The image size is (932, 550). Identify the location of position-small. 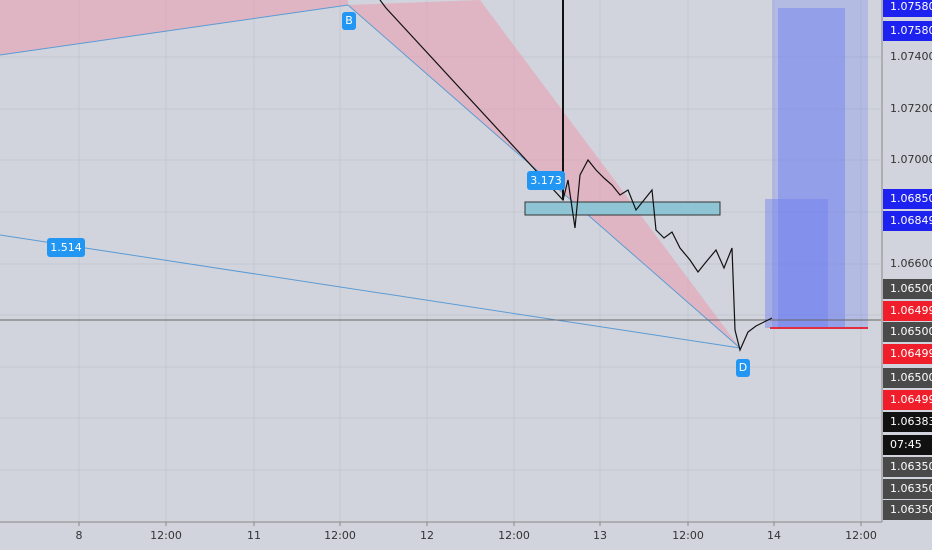
(796, 263).